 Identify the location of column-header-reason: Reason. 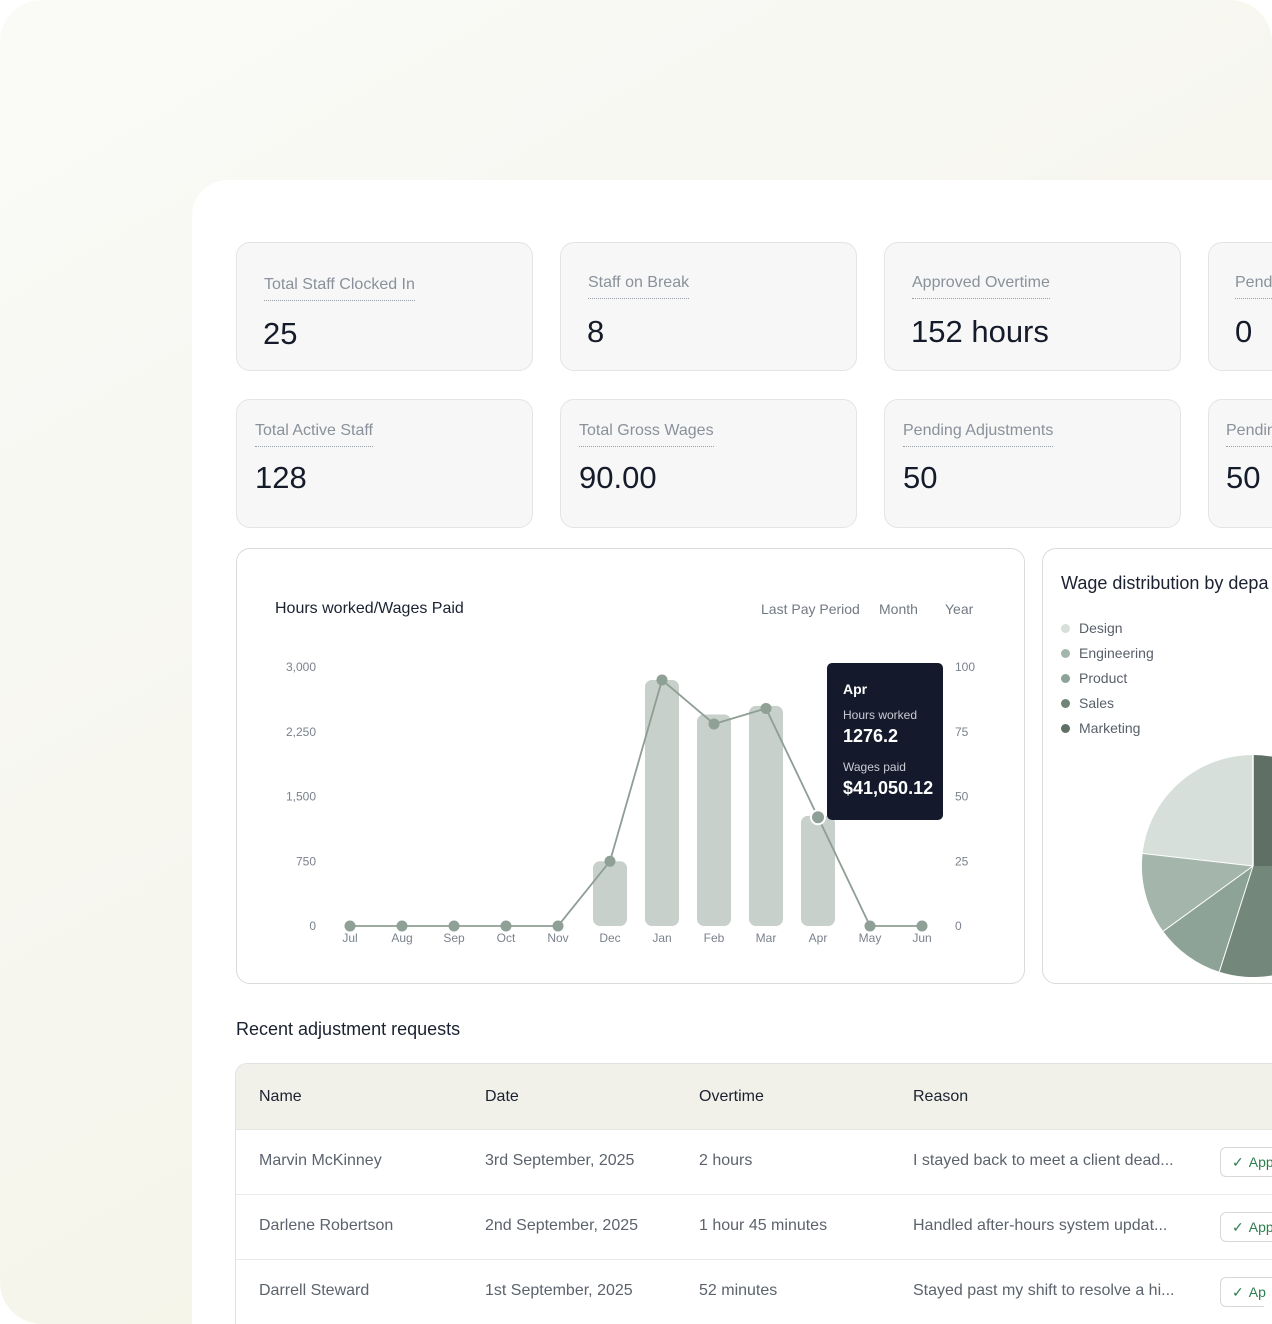
(941, 1096).